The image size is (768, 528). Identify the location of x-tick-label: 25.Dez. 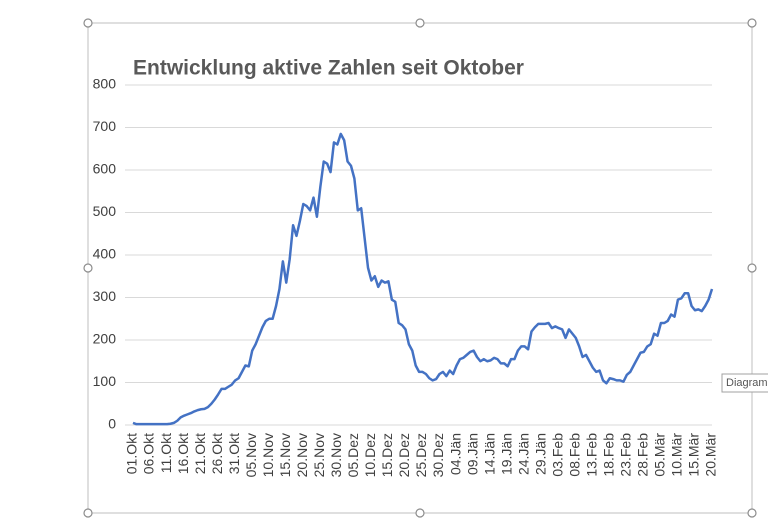
(421, 455).